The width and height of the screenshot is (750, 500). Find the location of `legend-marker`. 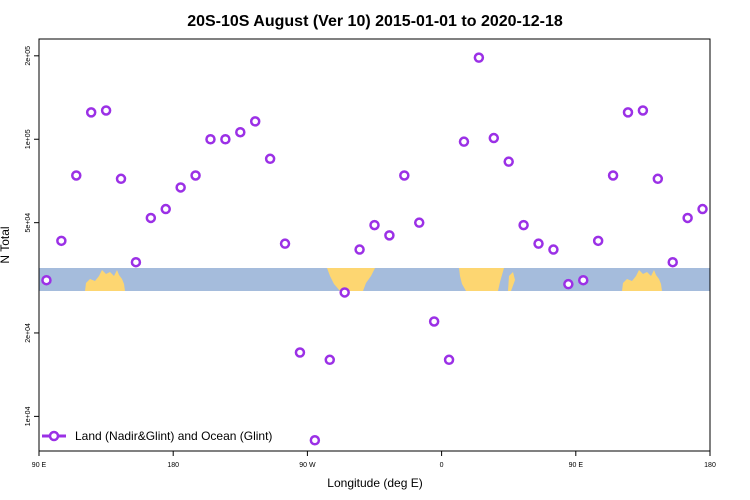

legend-marker is located at coordinates (54, 436).